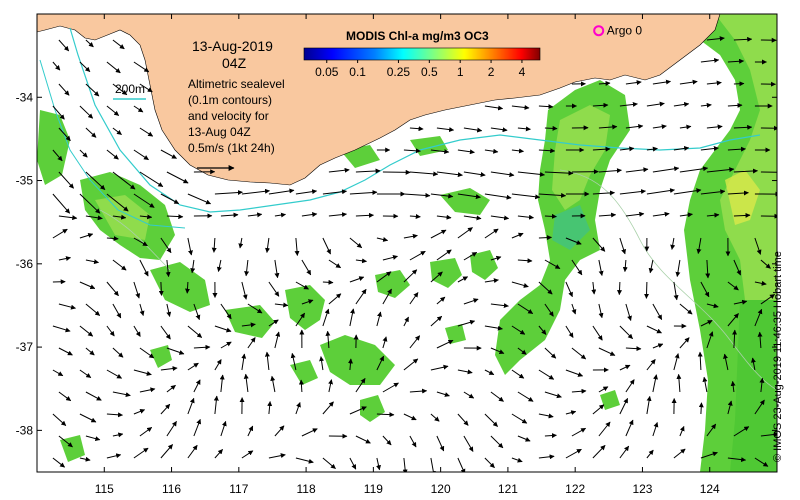 The width and height of the screenshot is (800, 500). Describe the element at coordinates (625, 31) in the screenshot. I see `argo-label: Argo 0` at that location.